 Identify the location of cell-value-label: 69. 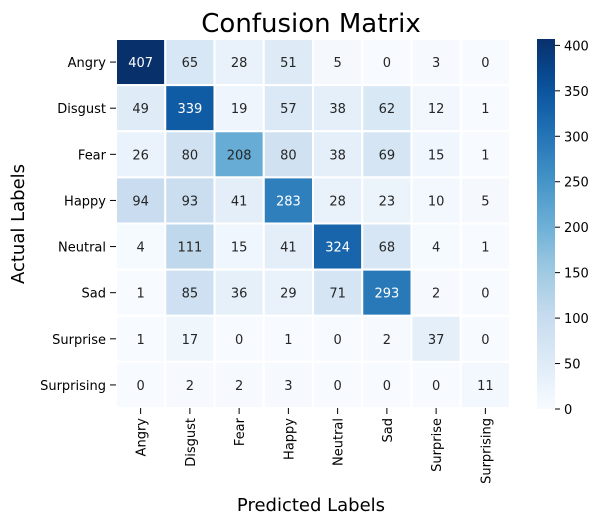
(387, 155).